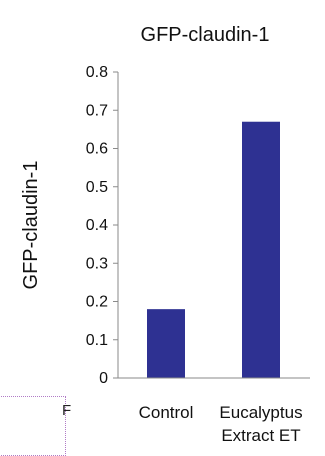 This screenshot has height=456, width=325. What do you see at coordinates (103, 378) in the screenshot?
I see `y-tick-label: 0` at bounding box center [103, 378].